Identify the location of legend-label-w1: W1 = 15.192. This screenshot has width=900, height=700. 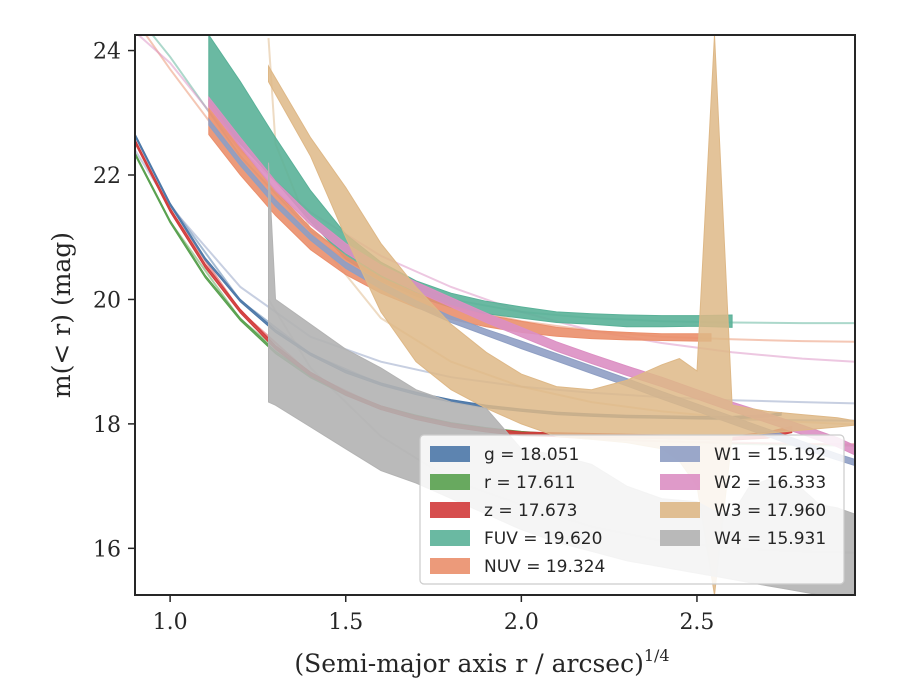
(770, 455).